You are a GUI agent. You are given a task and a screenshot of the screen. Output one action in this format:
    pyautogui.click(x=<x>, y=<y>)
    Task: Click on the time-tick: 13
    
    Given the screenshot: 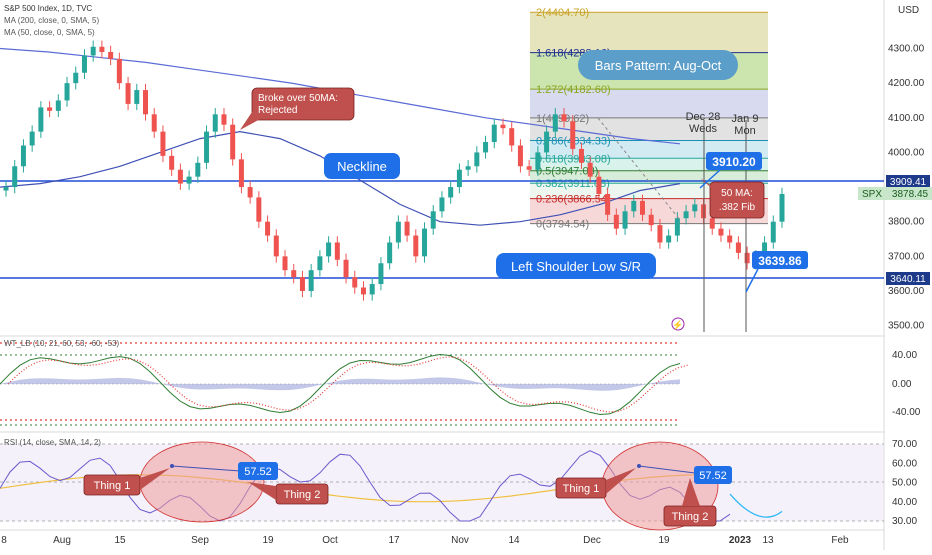 What is the action you would take?
    pyautogui.click(x=768, y=540)
    